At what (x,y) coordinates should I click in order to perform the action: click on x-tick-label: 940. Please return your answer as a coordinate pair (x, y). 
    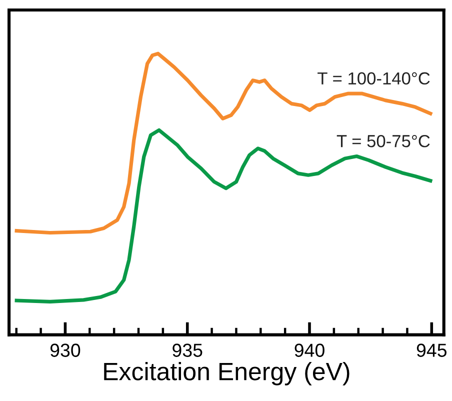
    Looking at the image, I should click on (309, 350).